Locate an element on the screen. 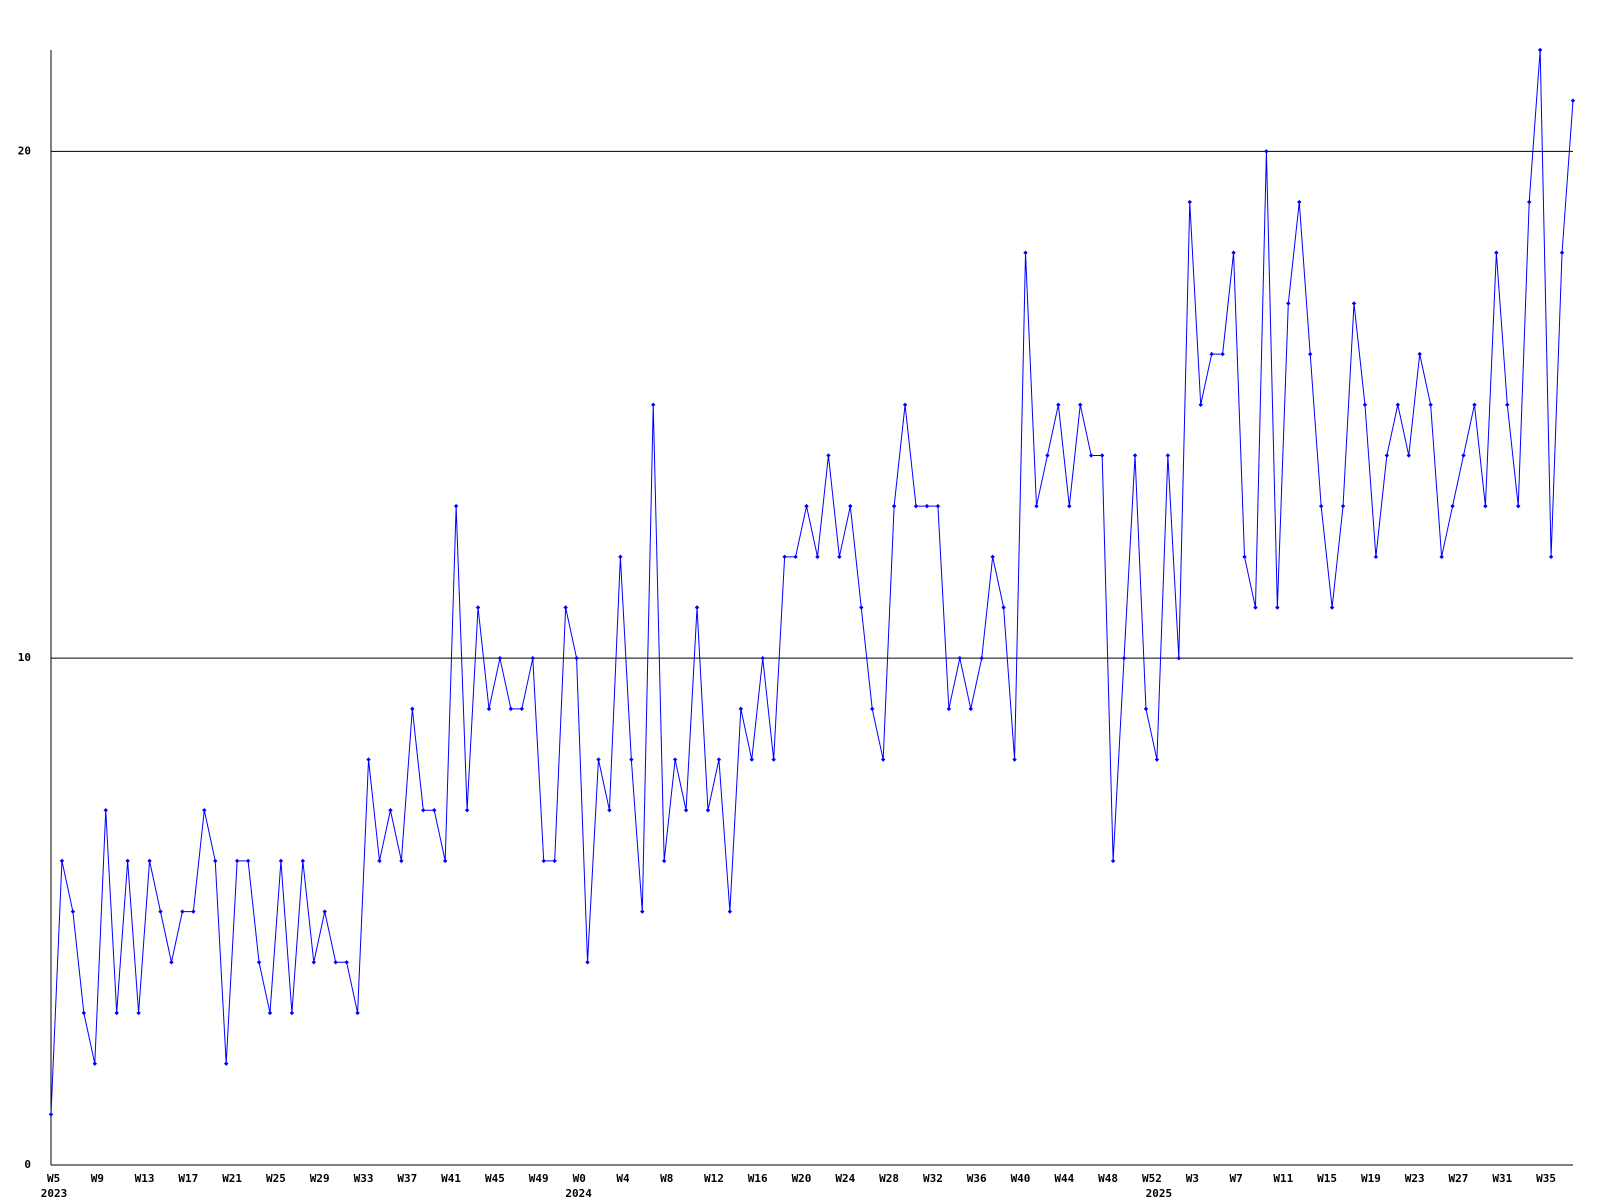 The image size is (1600, 1200). x-tick-label: W15 is located at coordinates (1327, 1178).